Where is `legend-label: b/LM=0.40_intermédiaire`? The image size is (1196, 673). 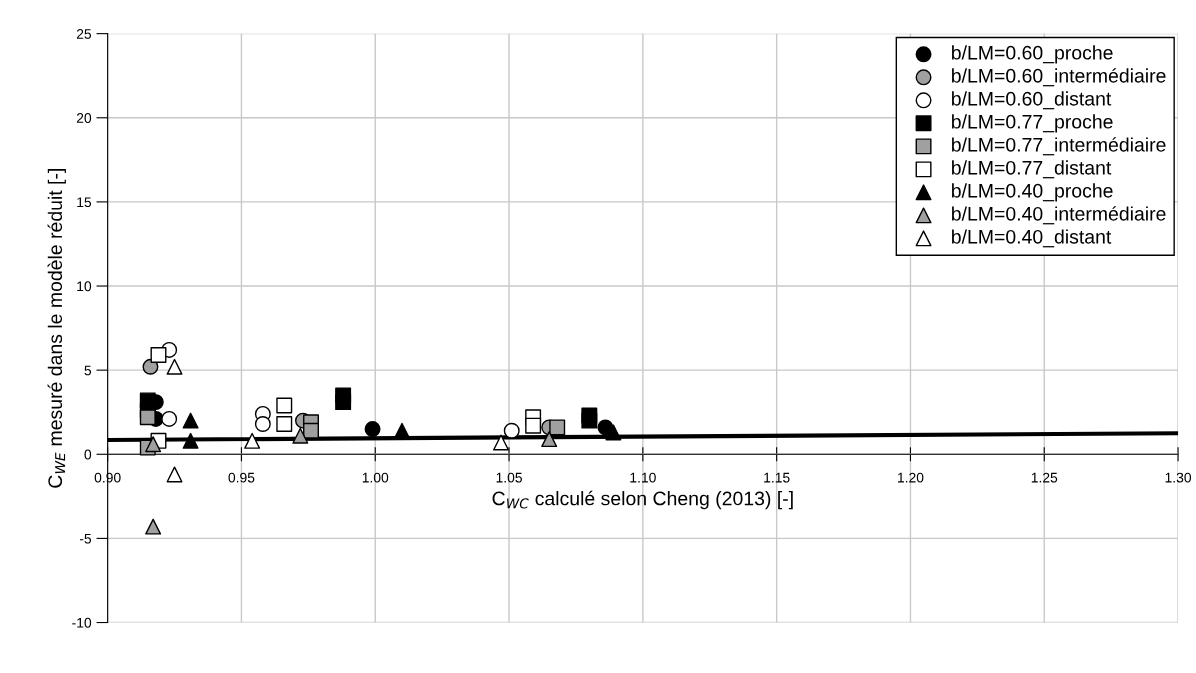
legend-label: b/LM=0.40_intermédiaire is located at coordinates (1059, 215).